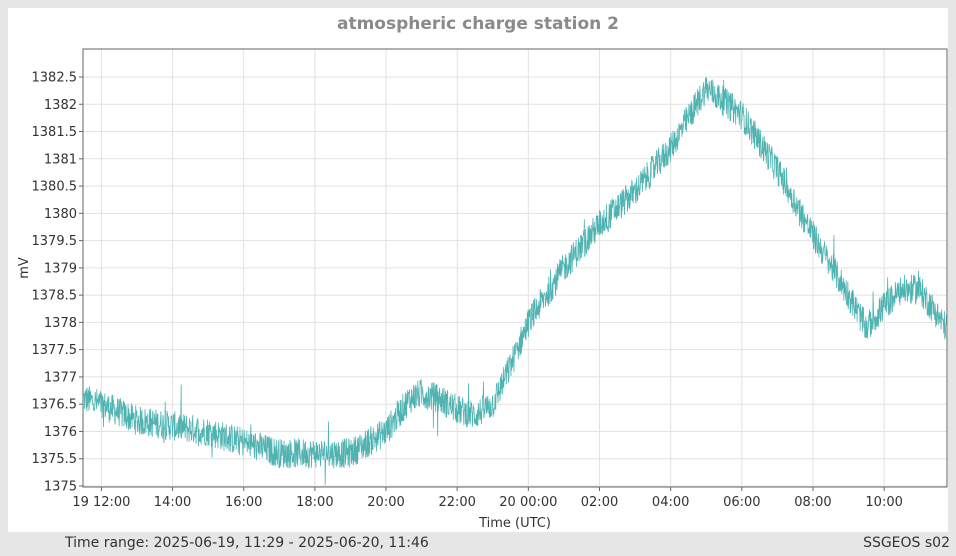 The width and height of the screenshot is (956, 556). I want to click on y-tick-label: 1375.5, so click(55, 459).